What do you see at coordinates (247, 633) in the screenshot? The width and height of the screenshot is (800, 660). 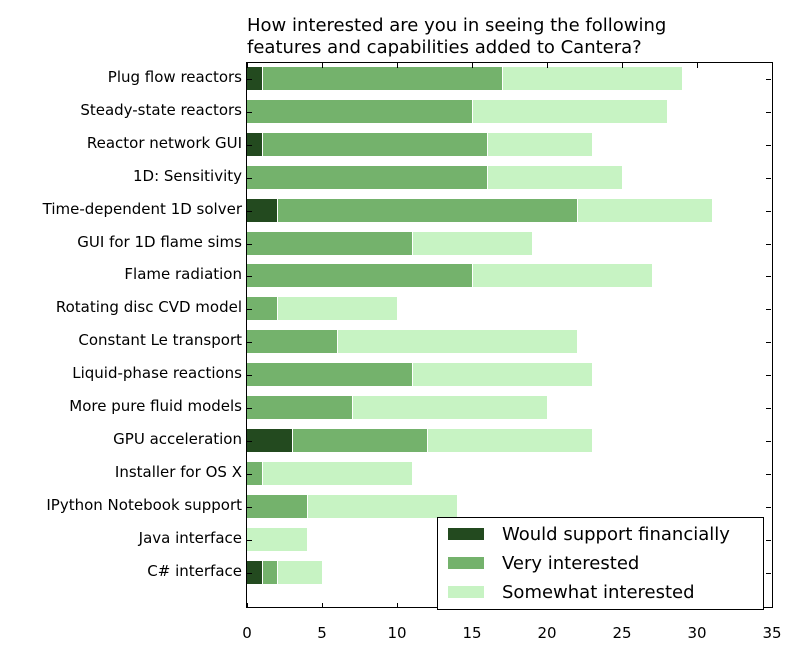 I see `x-tick-label: 0` at bounding box center [247, 633].